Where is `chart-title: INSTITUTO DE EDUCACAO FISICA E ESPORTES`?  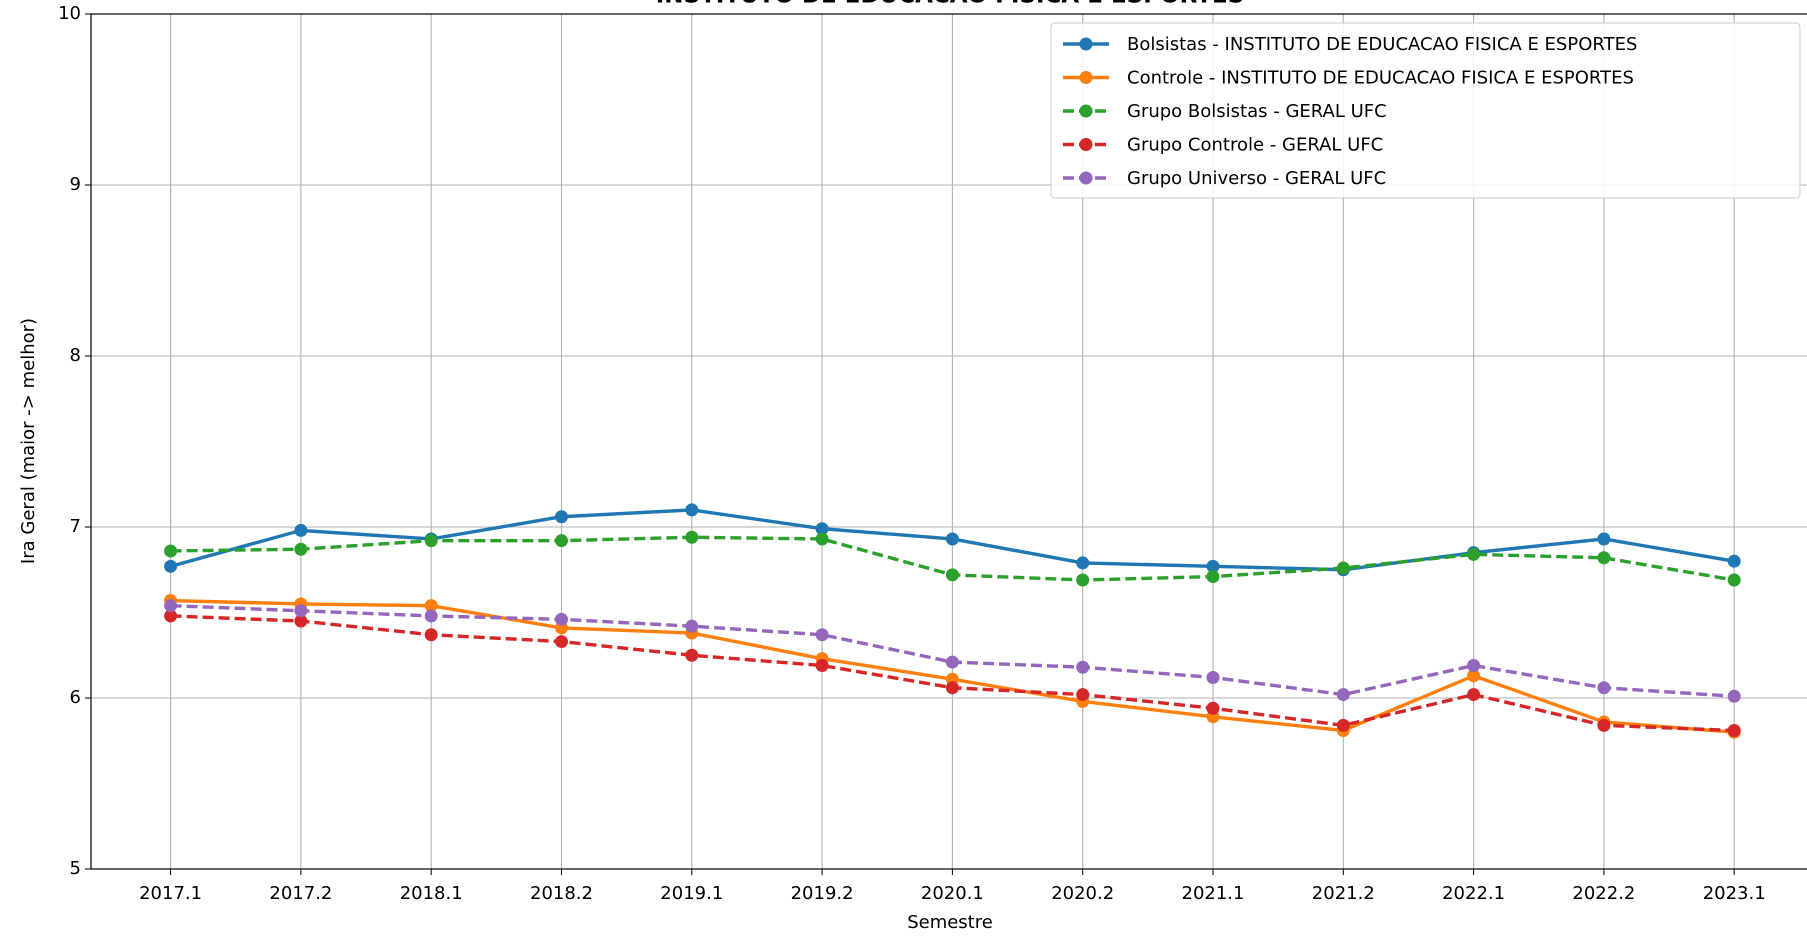
chart-title: INSTITUTO DE EDUCACAO FISICA E ESPORTES is located at coordinates (950, 4).